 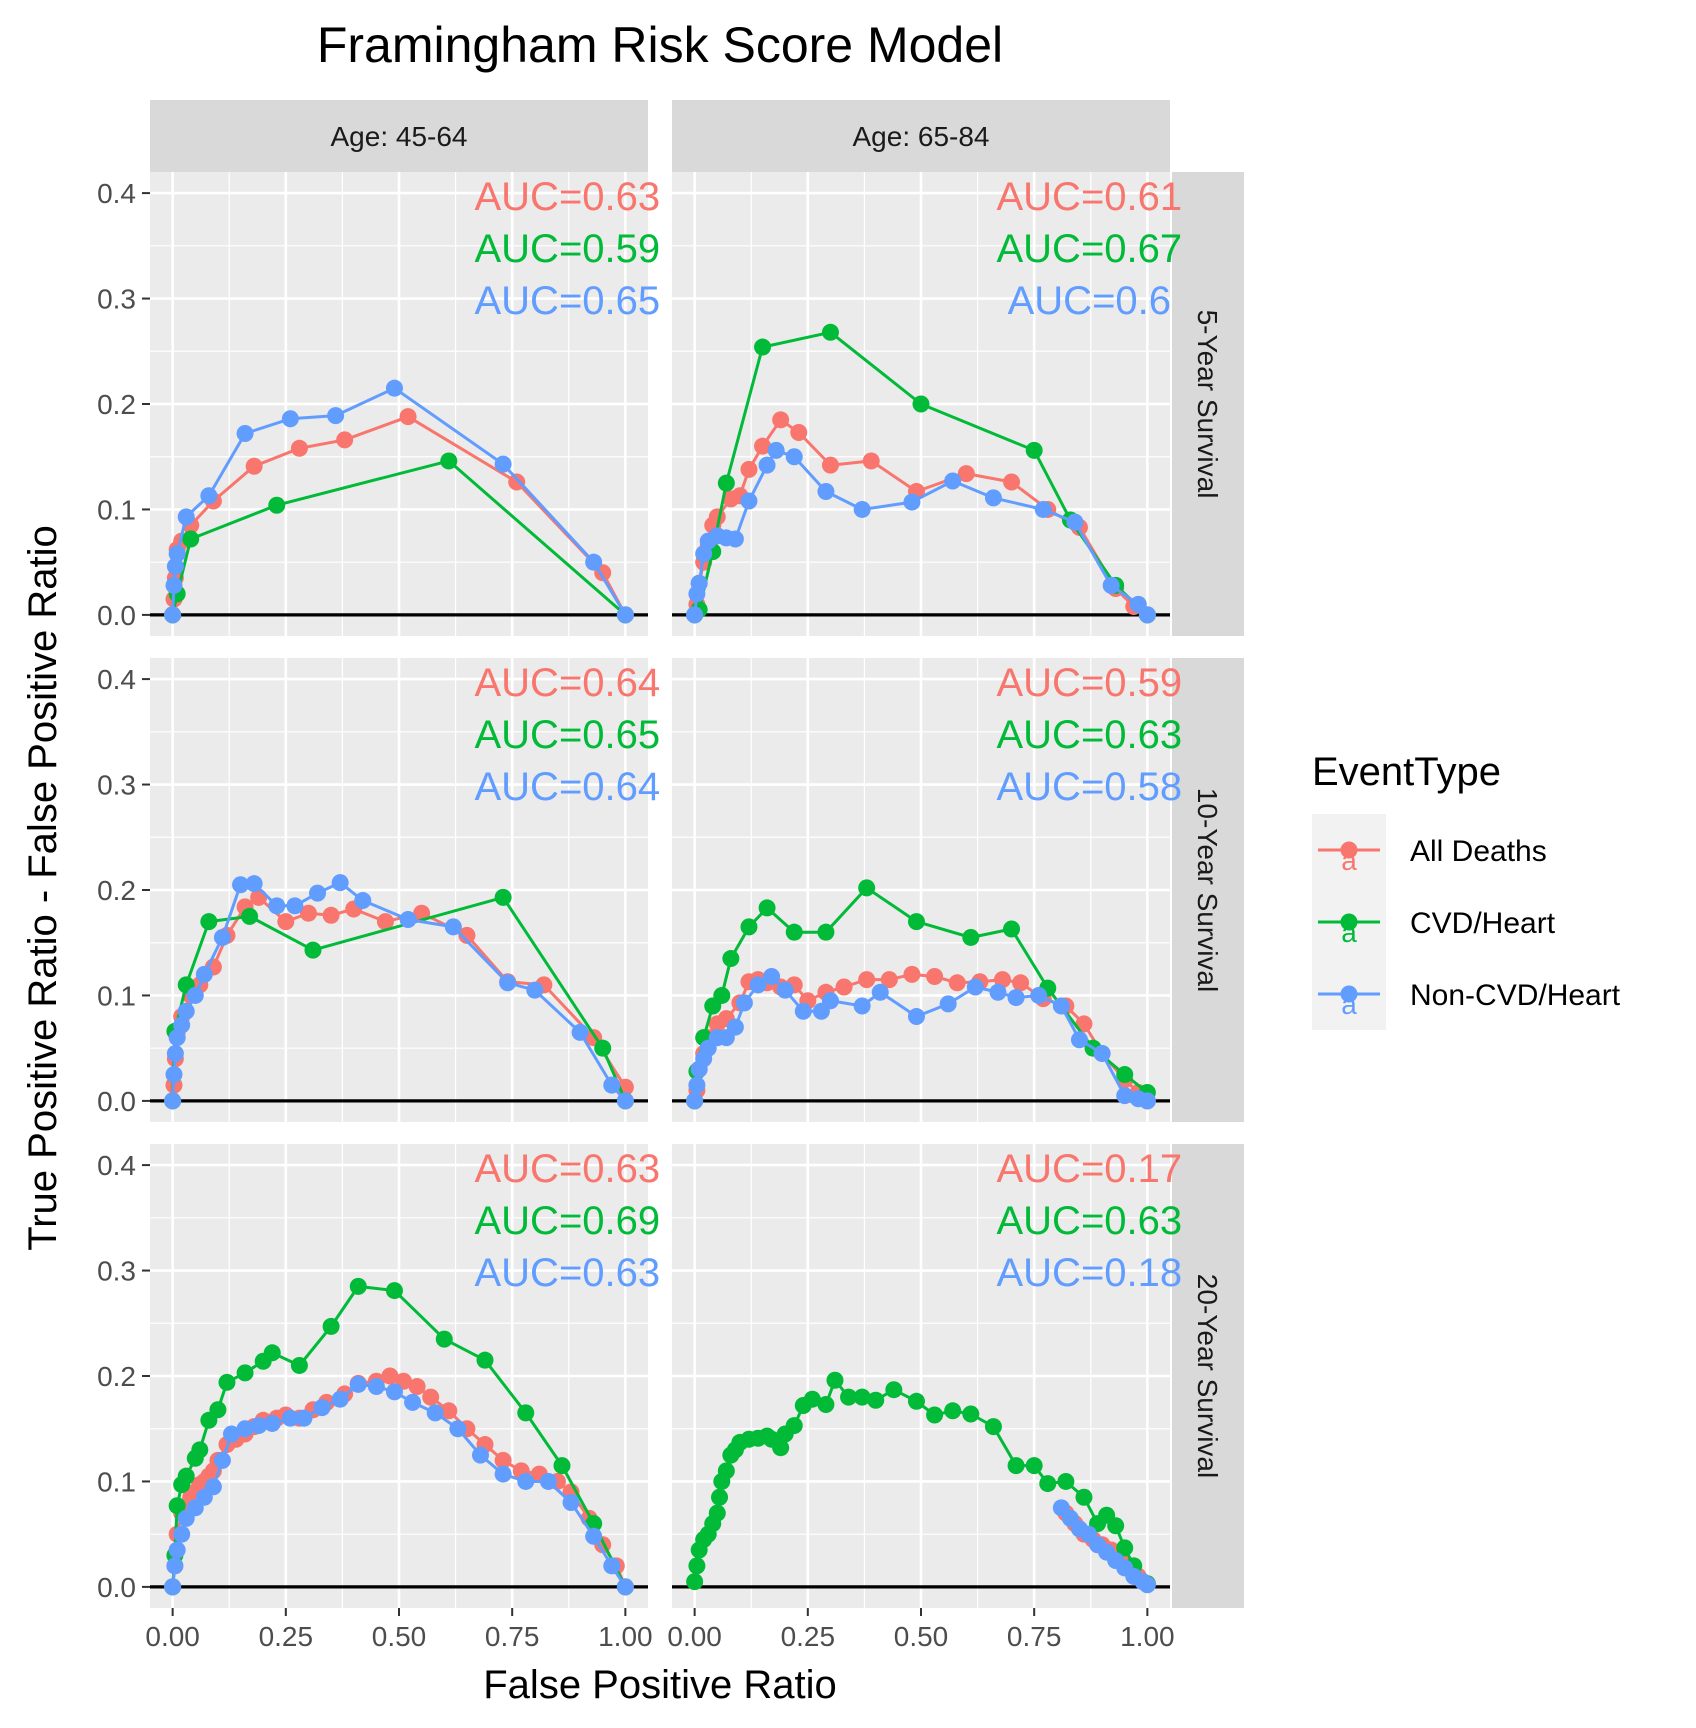 What do you see at coordinates (567, 1221) in the screenshot?
I see `auc-label-cvd-heart: AUC=0.69` at bounding box center [567, 1221].